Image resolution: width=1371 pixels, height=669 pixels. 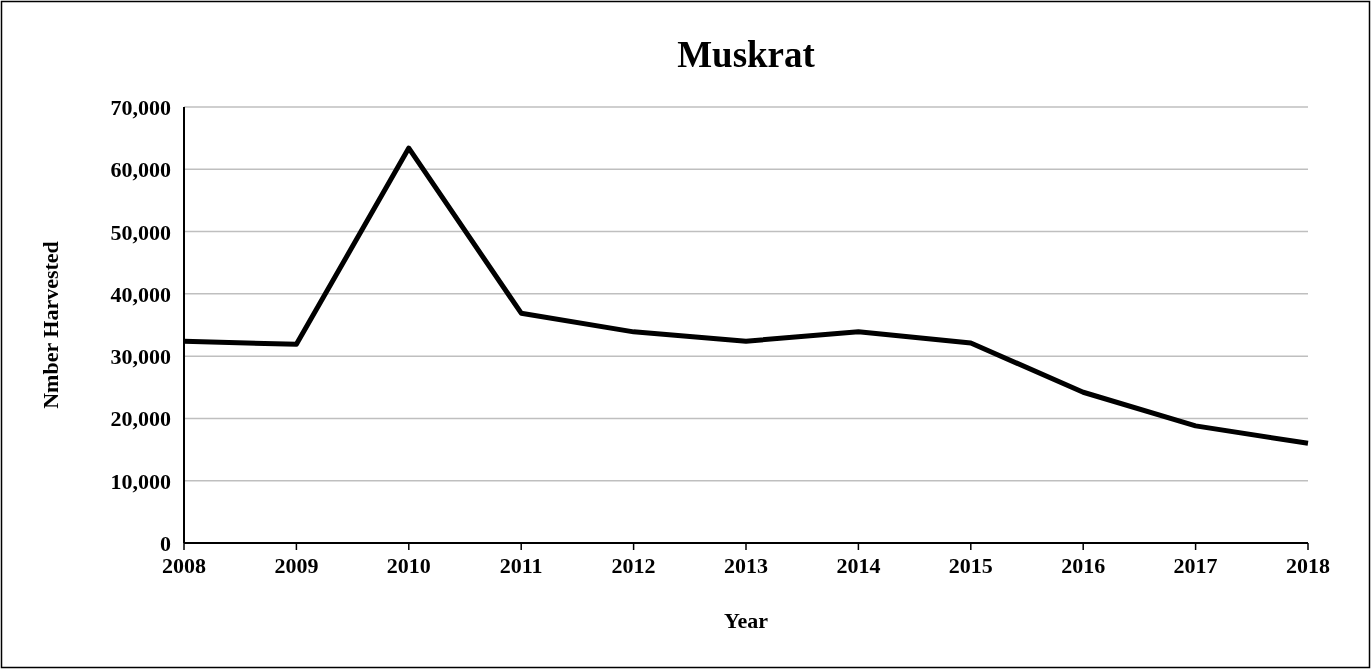 I want to click on y-tick-label: 30,000, so click(x=140, y=357).